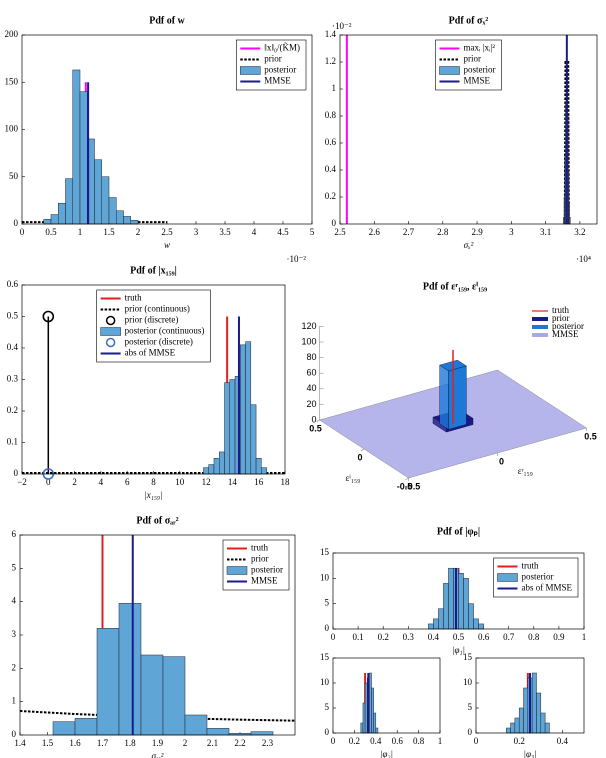 The image size is (606, 758). Describe the element at coordinates (157, 309) in the screenshot. I see `legend-label: prior (continuous)` at that location.